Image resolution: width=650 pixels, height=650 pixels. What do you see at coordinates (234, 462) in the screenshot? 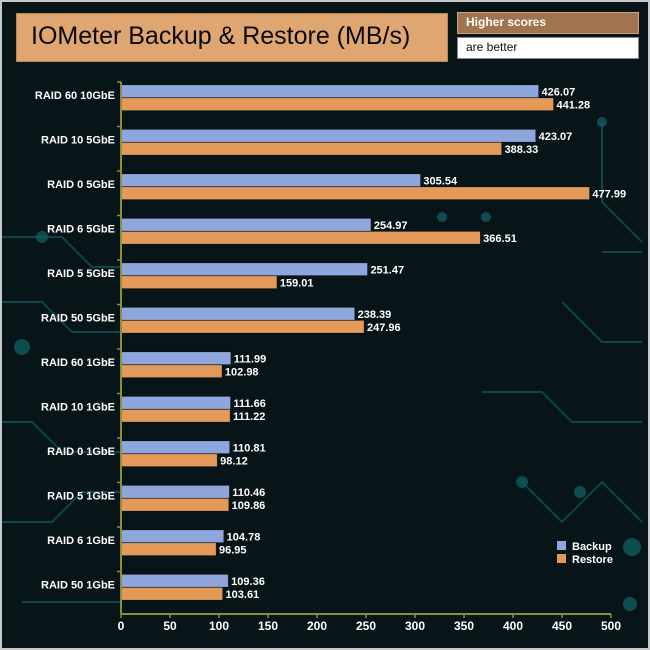
I see `data-label: 98.12` at bounding box center [234, 462].